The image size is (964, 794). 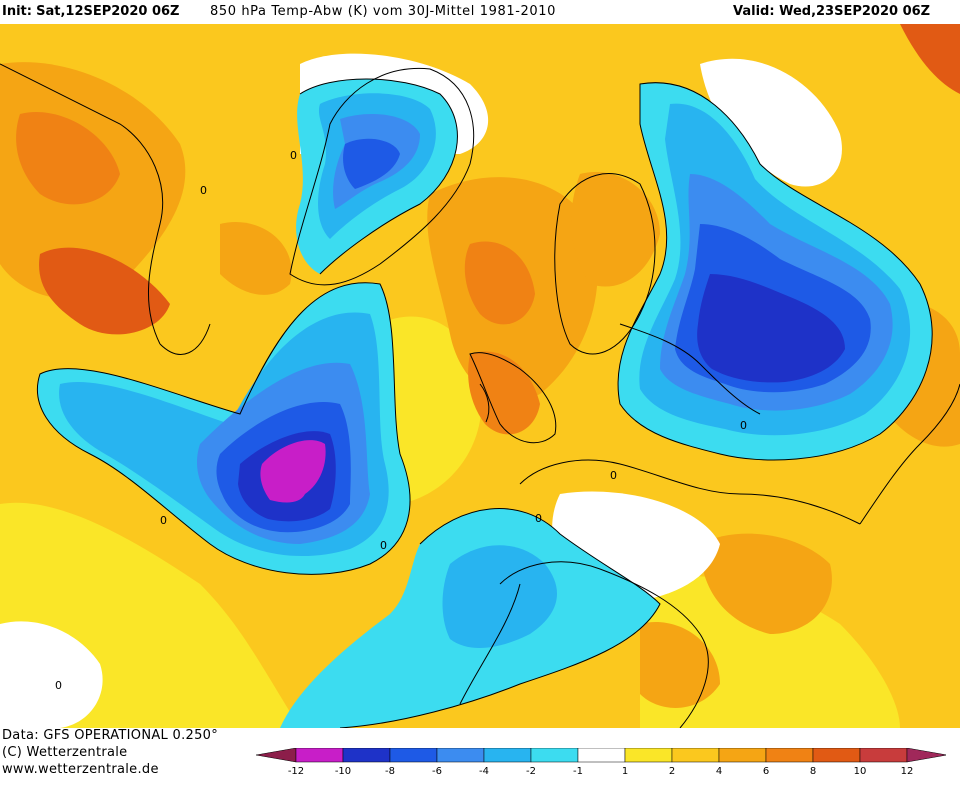 What do you see at coordinates (110, 735) in the screenshot?
I see `data-source: Data: GFS OPERATIONAL 0.250°` at bounding box center [110, 735].